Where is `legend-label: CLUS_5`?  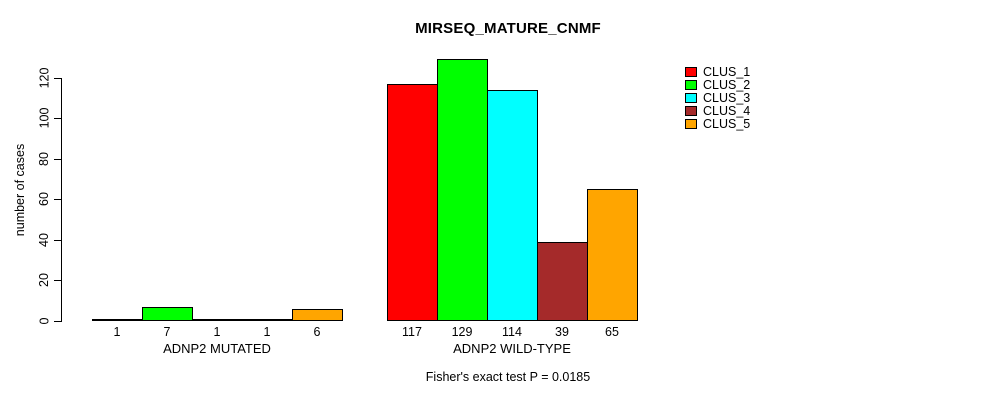 legend-label: CLUS_5 is located at coordinates (727, 123).